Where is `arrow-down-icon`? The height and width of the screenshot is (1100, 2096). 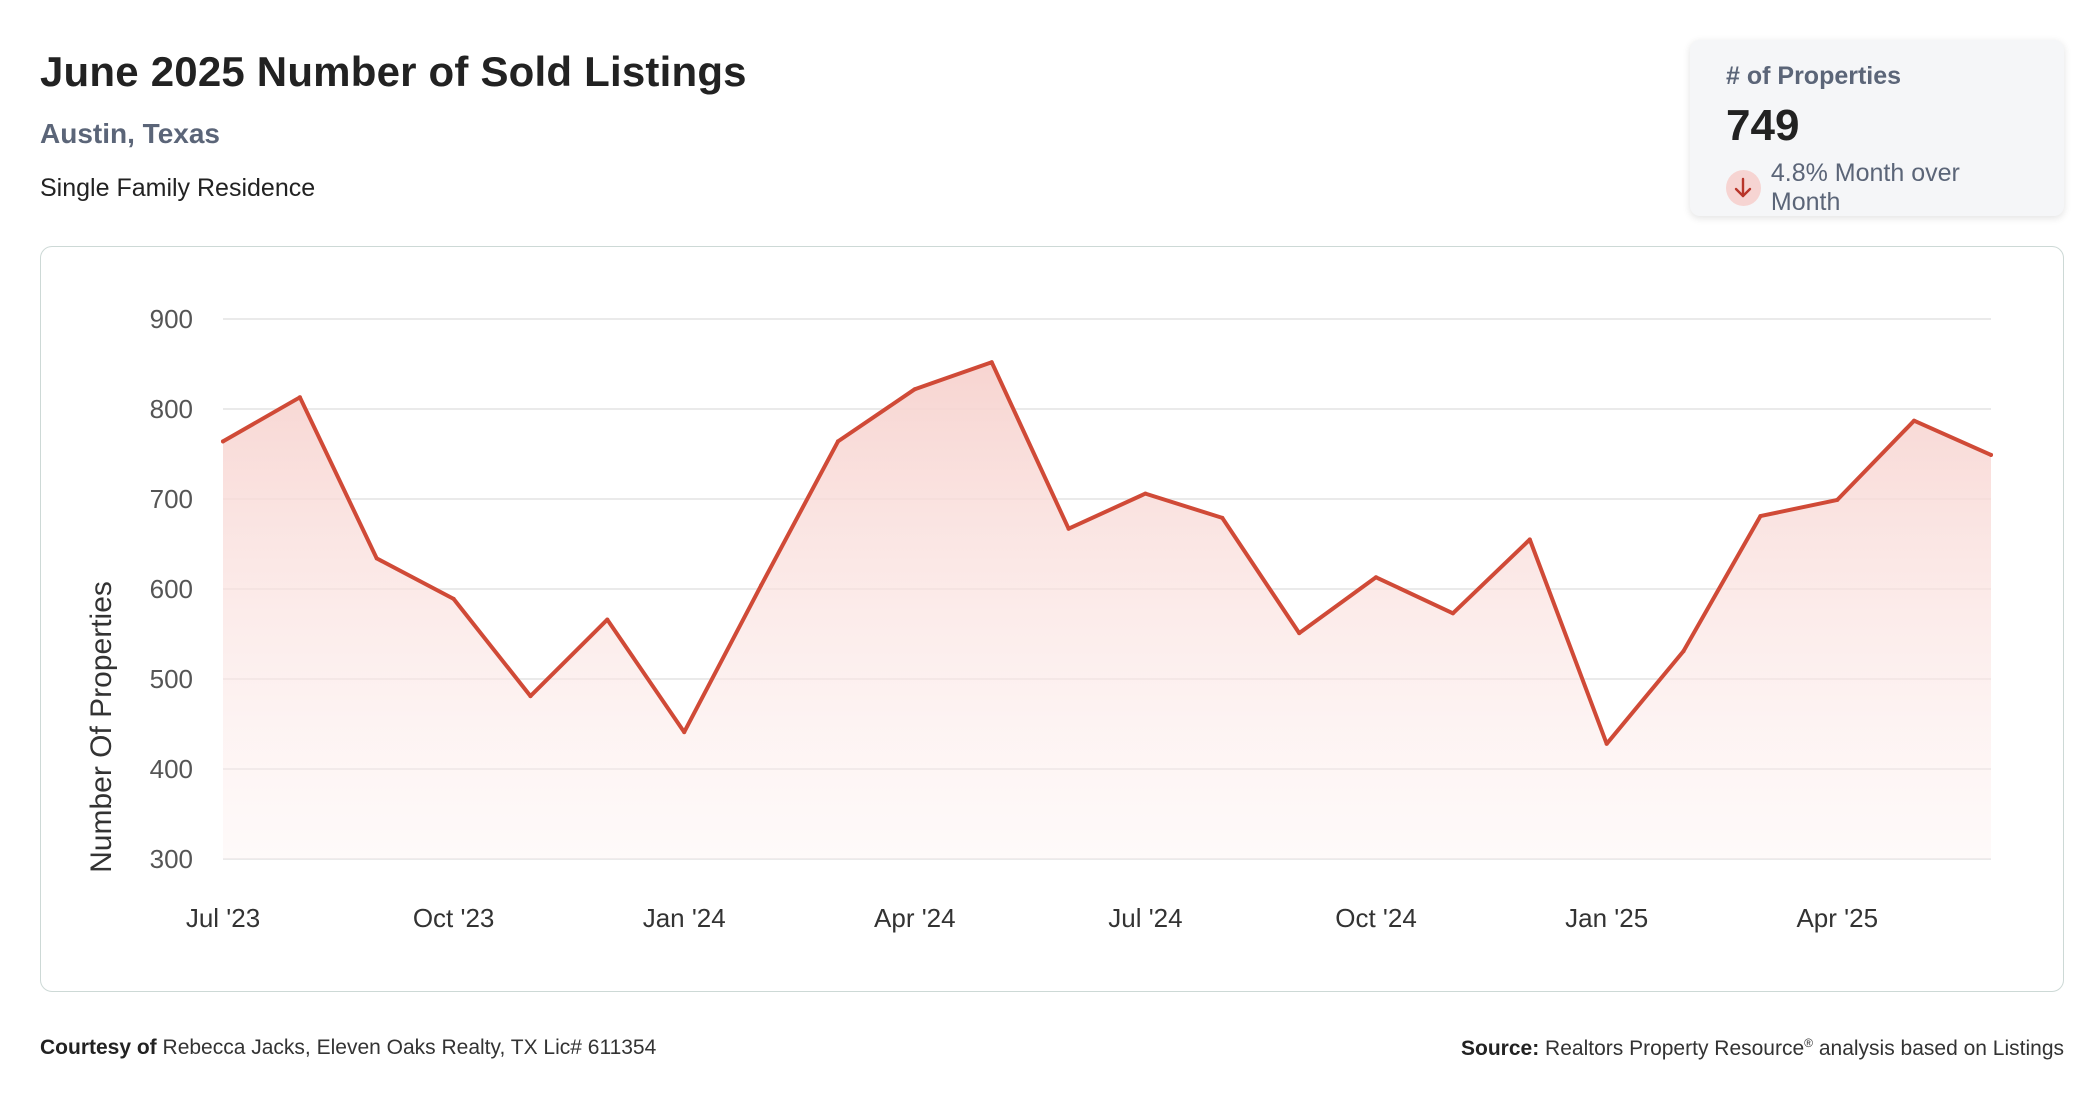 arrow-down-icon is located at coordinates (1743, 188).